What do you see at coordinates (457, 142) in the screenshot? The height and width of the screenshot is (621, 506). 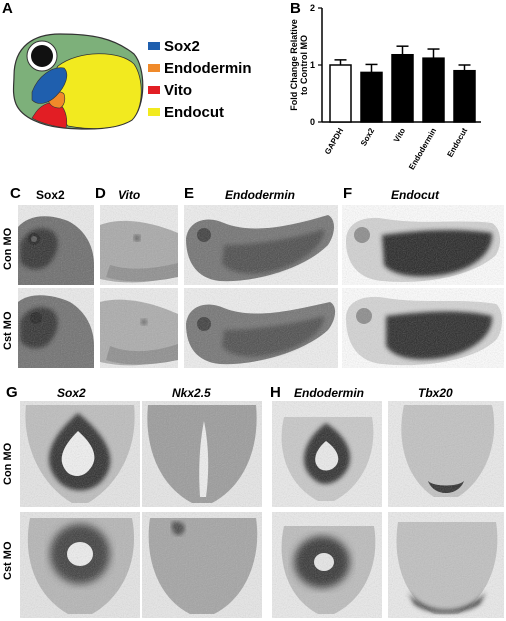 I see `x-tick-label: Endocut` at bounding box center [457, 142].